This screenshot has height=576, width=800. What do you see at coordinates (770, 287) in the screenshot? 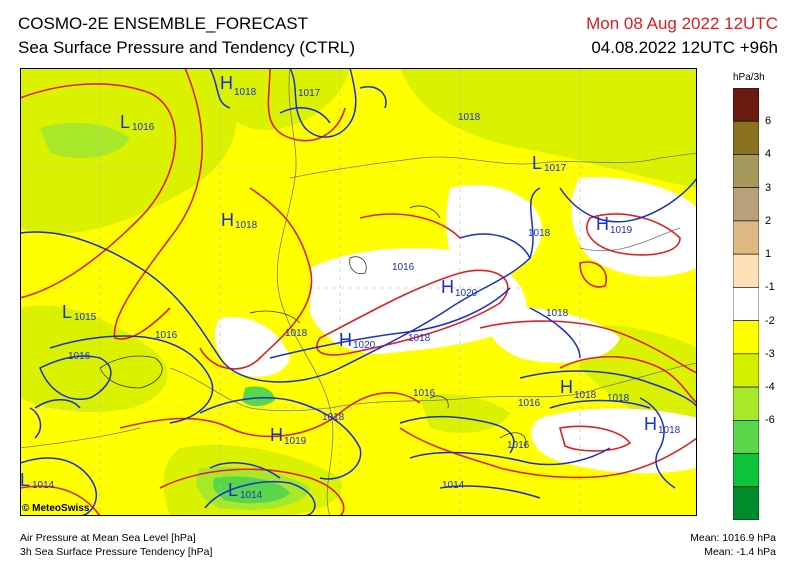
I see `legend-tick-label: -1` at bounding box center [770, 287].